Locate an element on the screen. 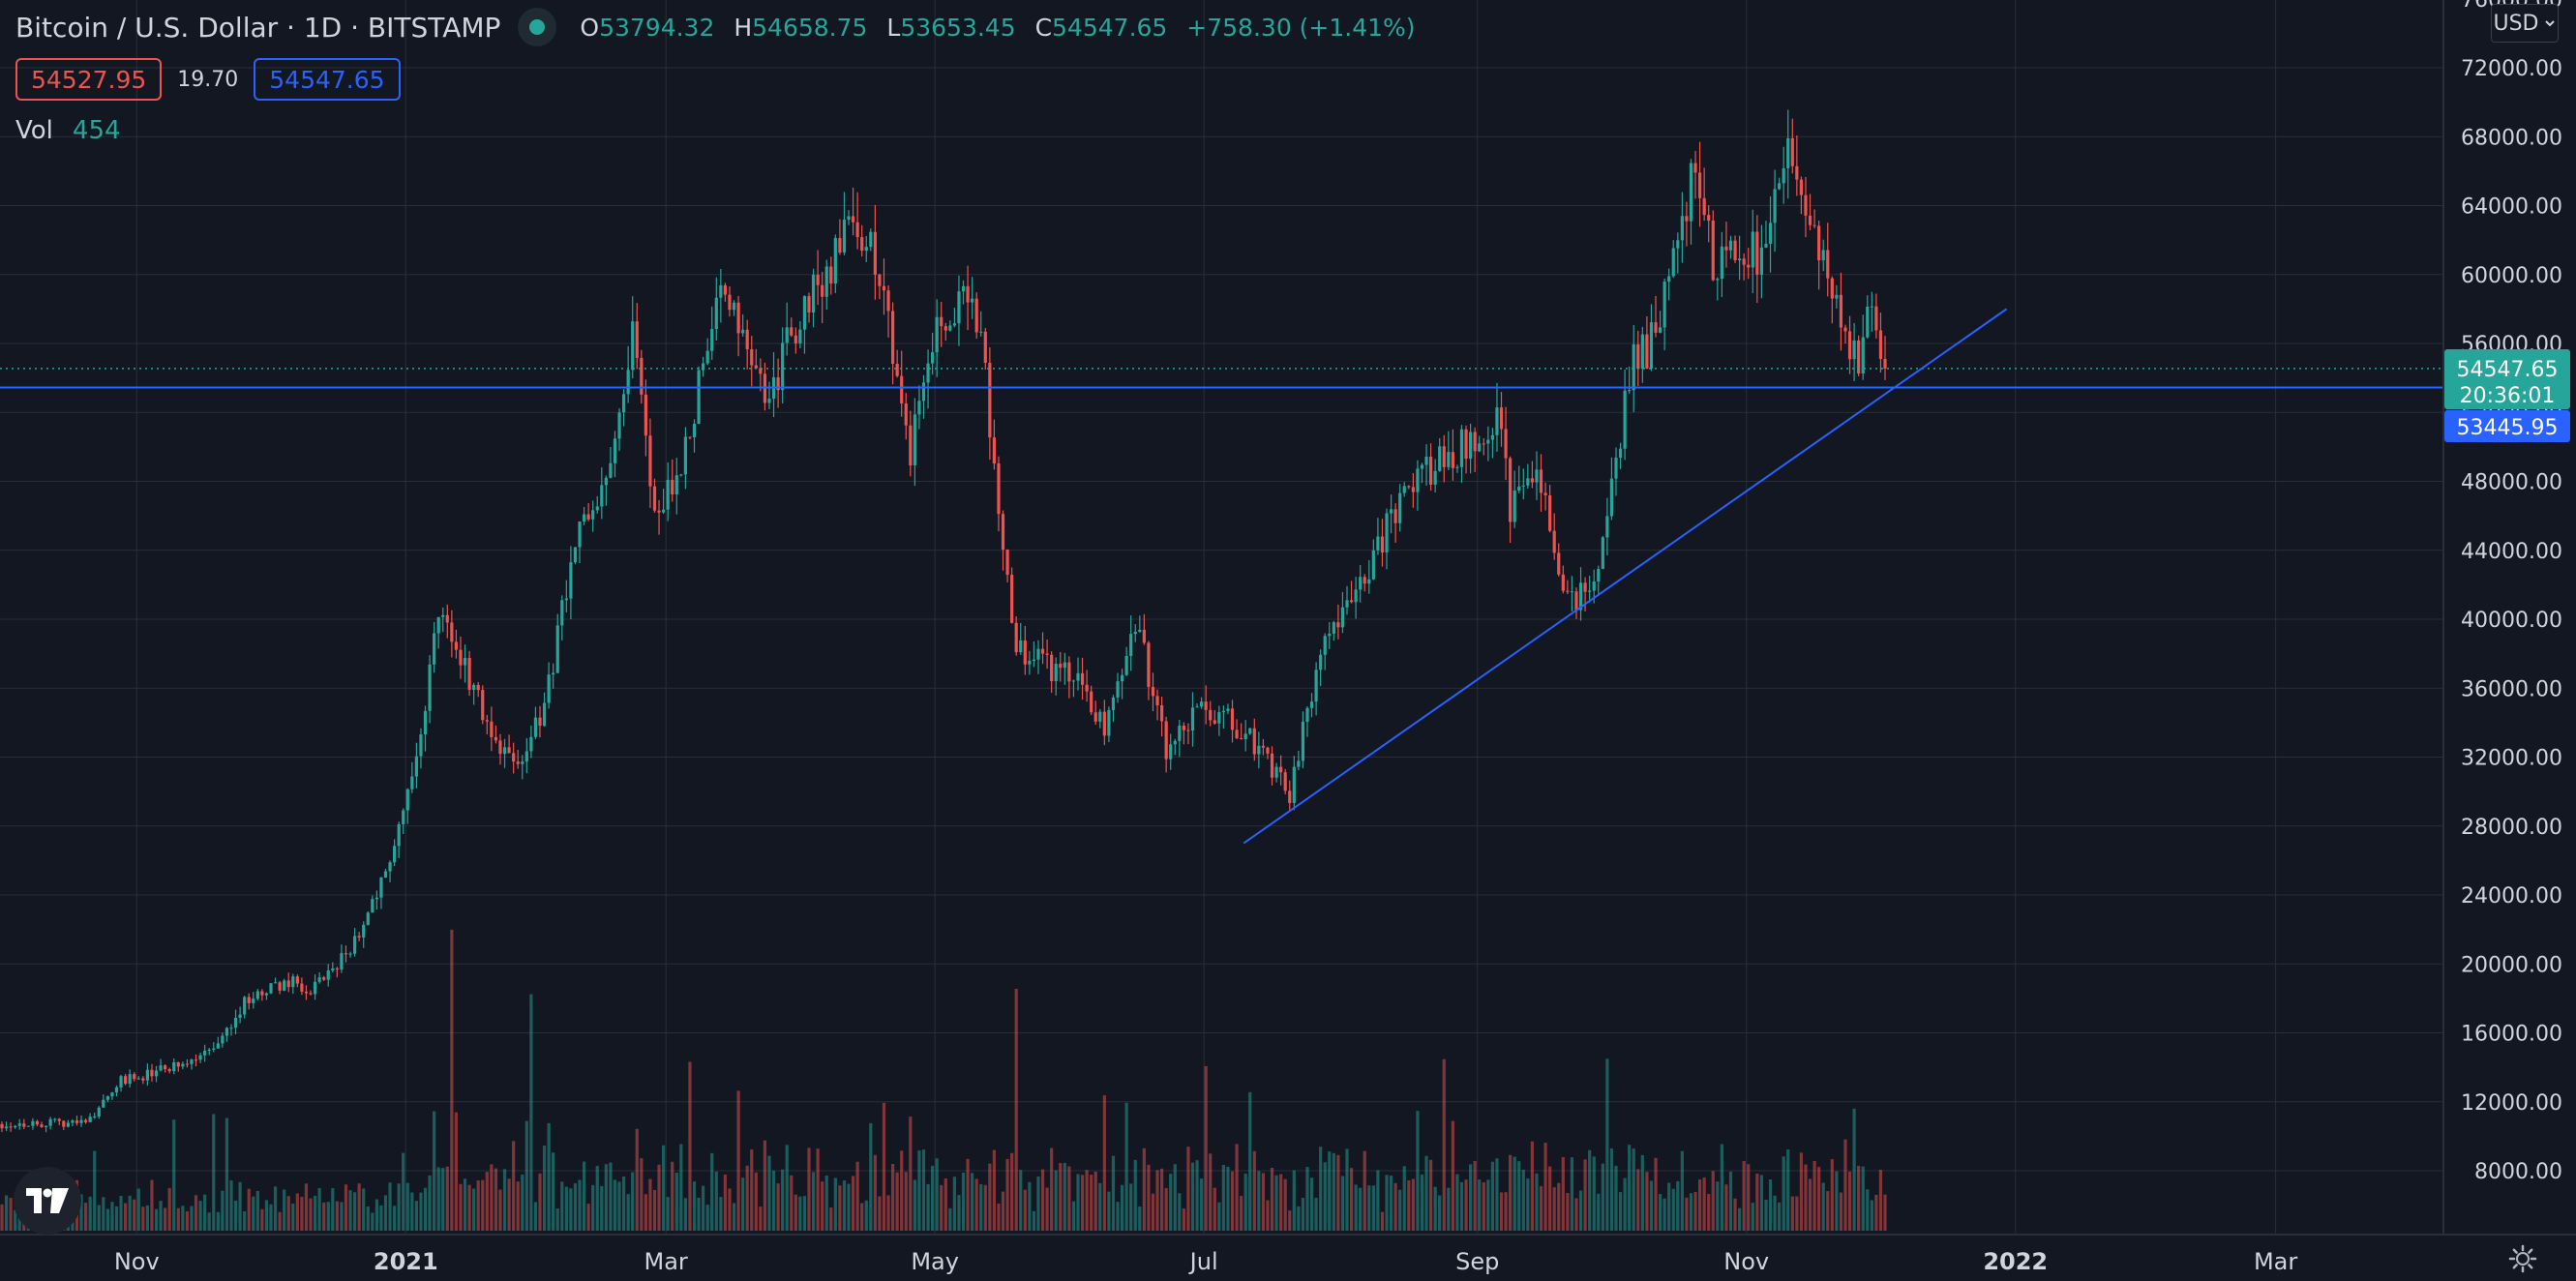 Image resolution: width=2576 pixels, height=1281 pixels. price-tick-label: 20000.00 is located at coordinates (2511, 965).